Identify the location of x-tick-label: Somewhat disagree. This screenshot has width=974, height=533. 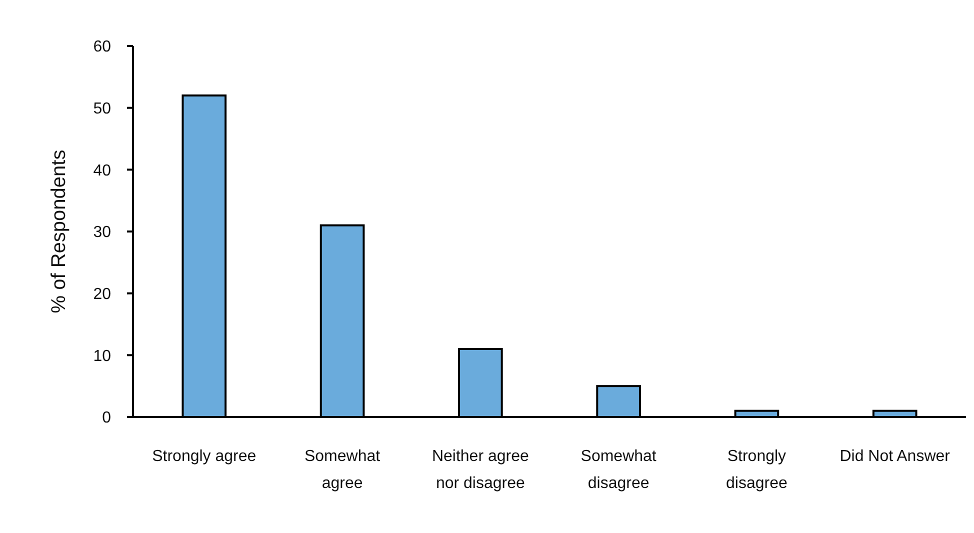
(618, 470).